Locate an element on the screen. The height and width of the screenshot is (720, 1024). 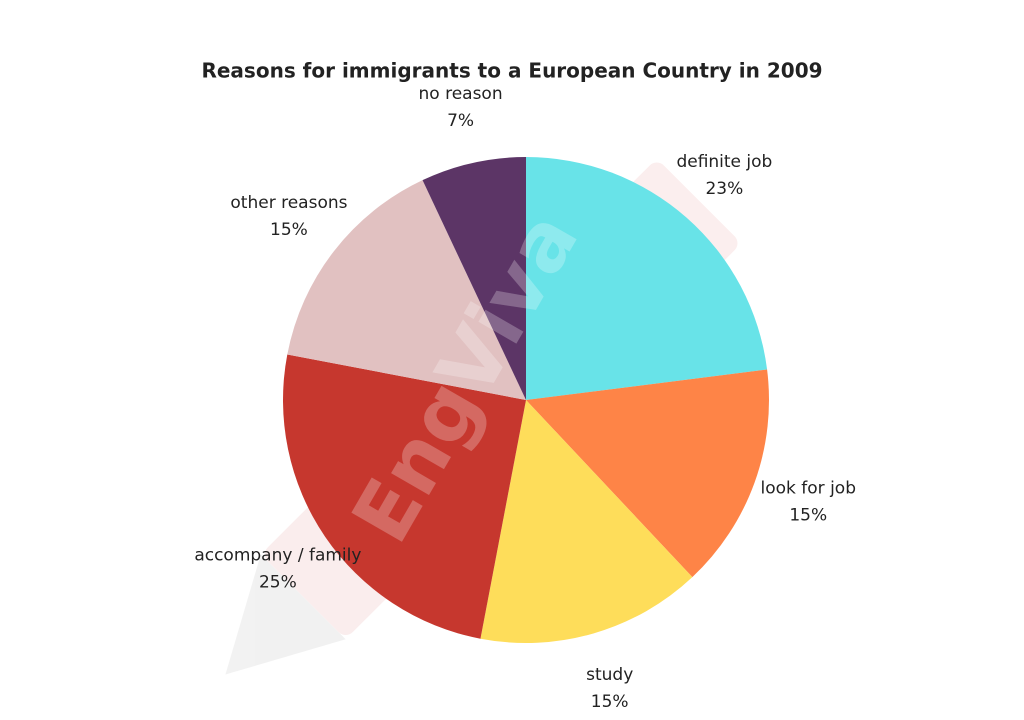
slice-value-label: 25% is located at coordinates (278, 583).